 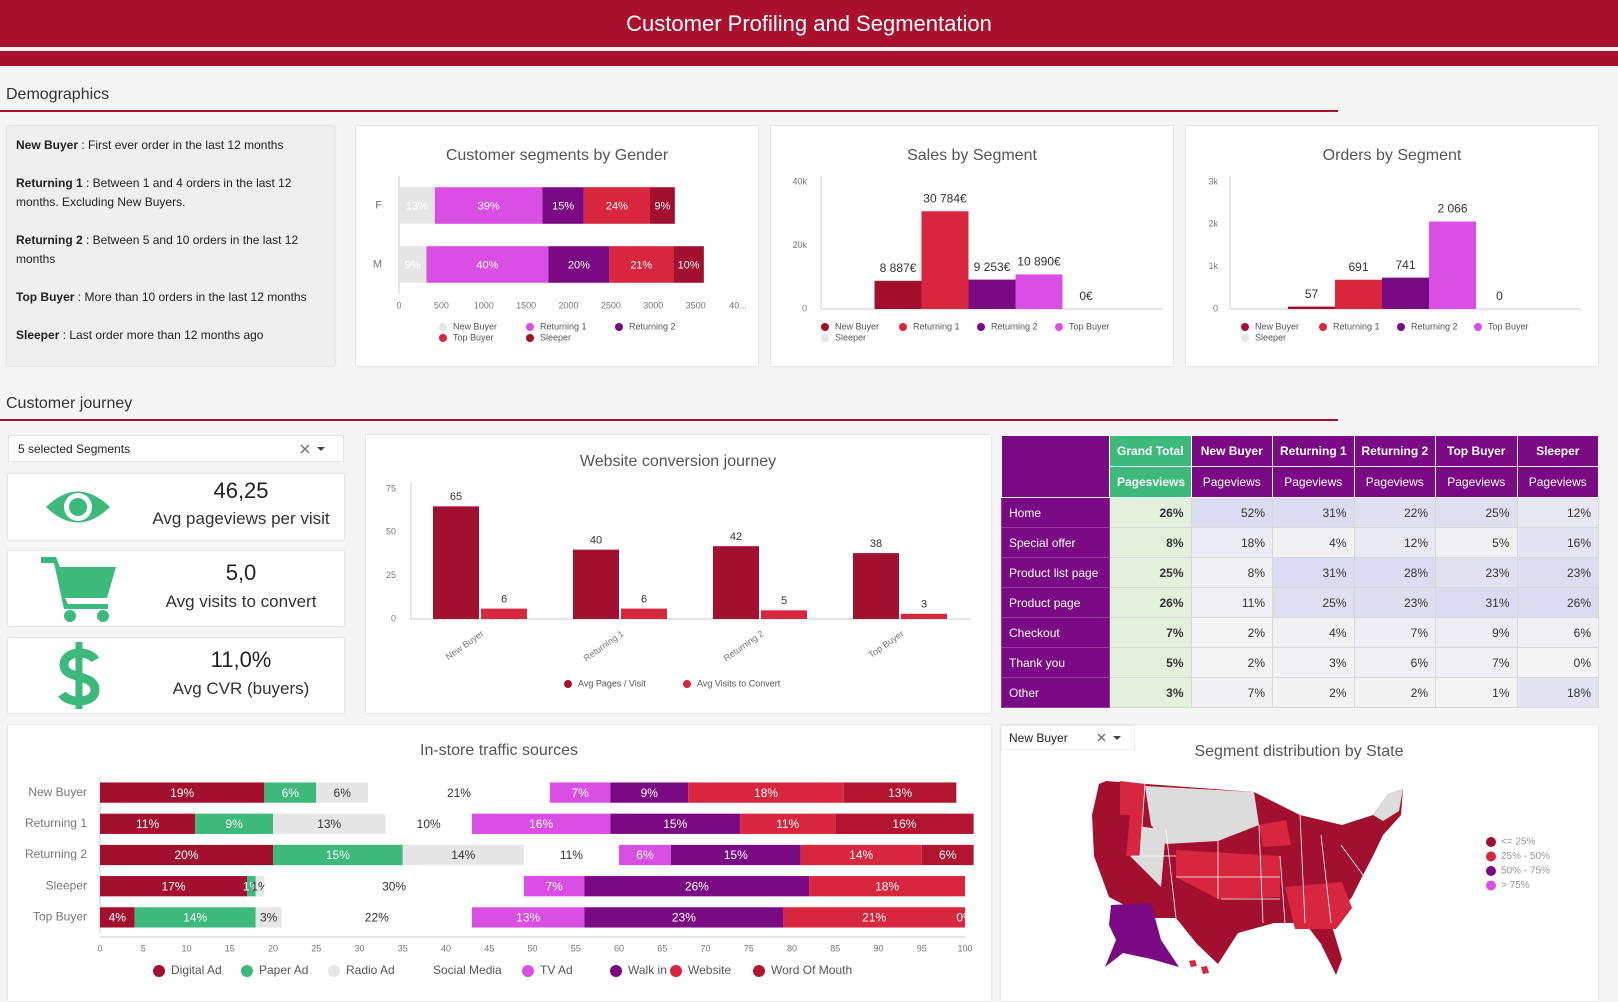 I want to click on data-label: 20%, so click(x=186, y=855).